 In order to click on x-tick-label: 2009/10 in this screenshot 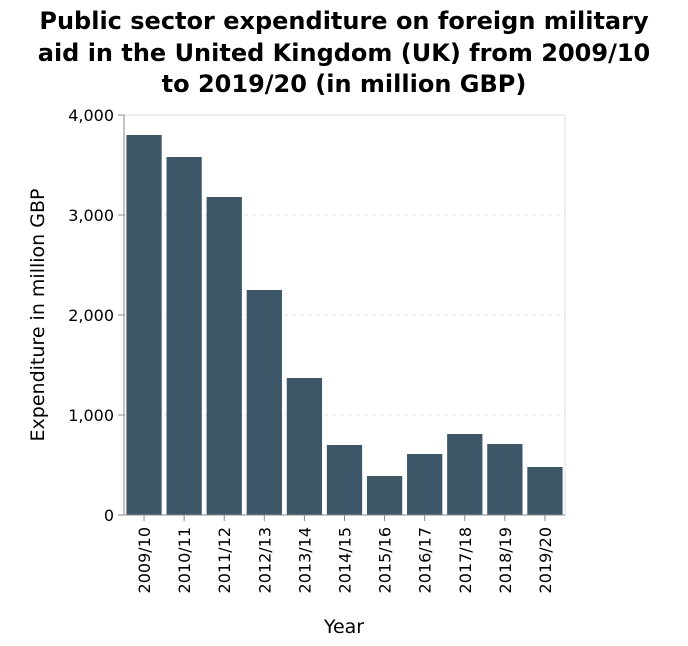, I will do `click(144, 560)`.